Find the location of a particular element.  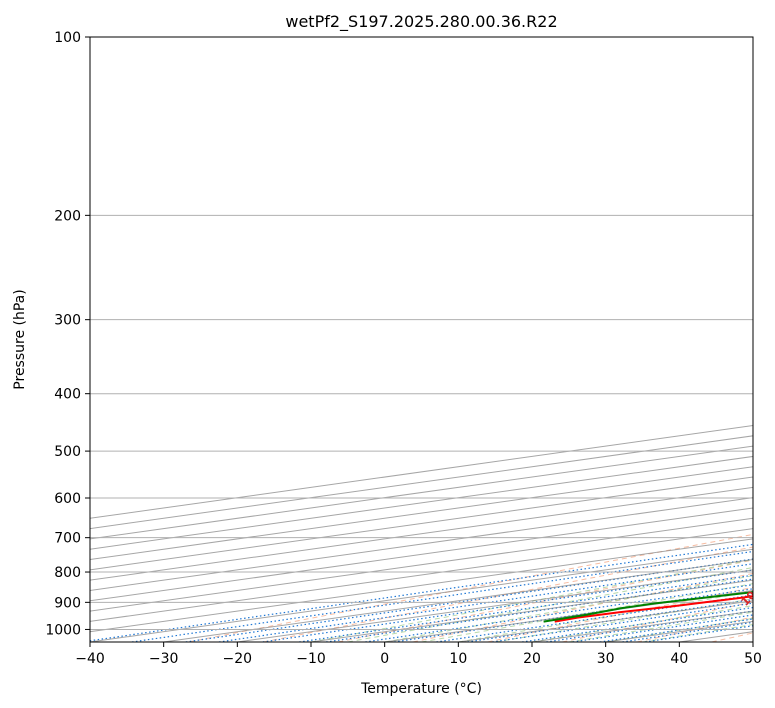

y-tick-label: 500 is located at coordinates (67, 452).